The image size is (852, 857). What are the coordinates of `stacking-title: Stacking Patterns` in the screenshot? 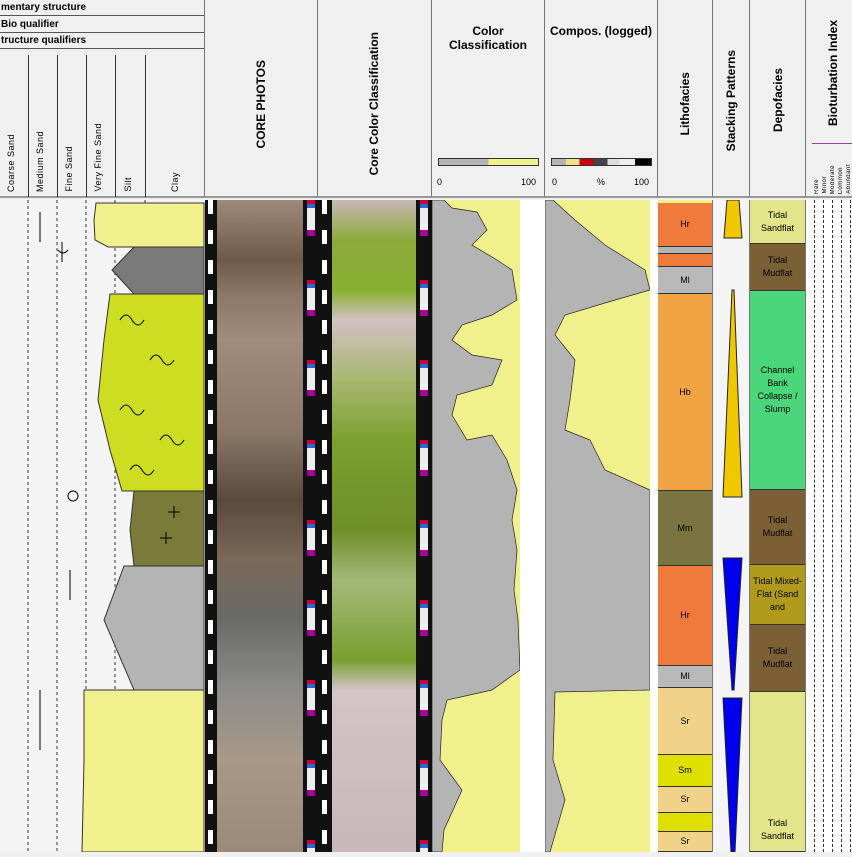 It's located at (731, 101).